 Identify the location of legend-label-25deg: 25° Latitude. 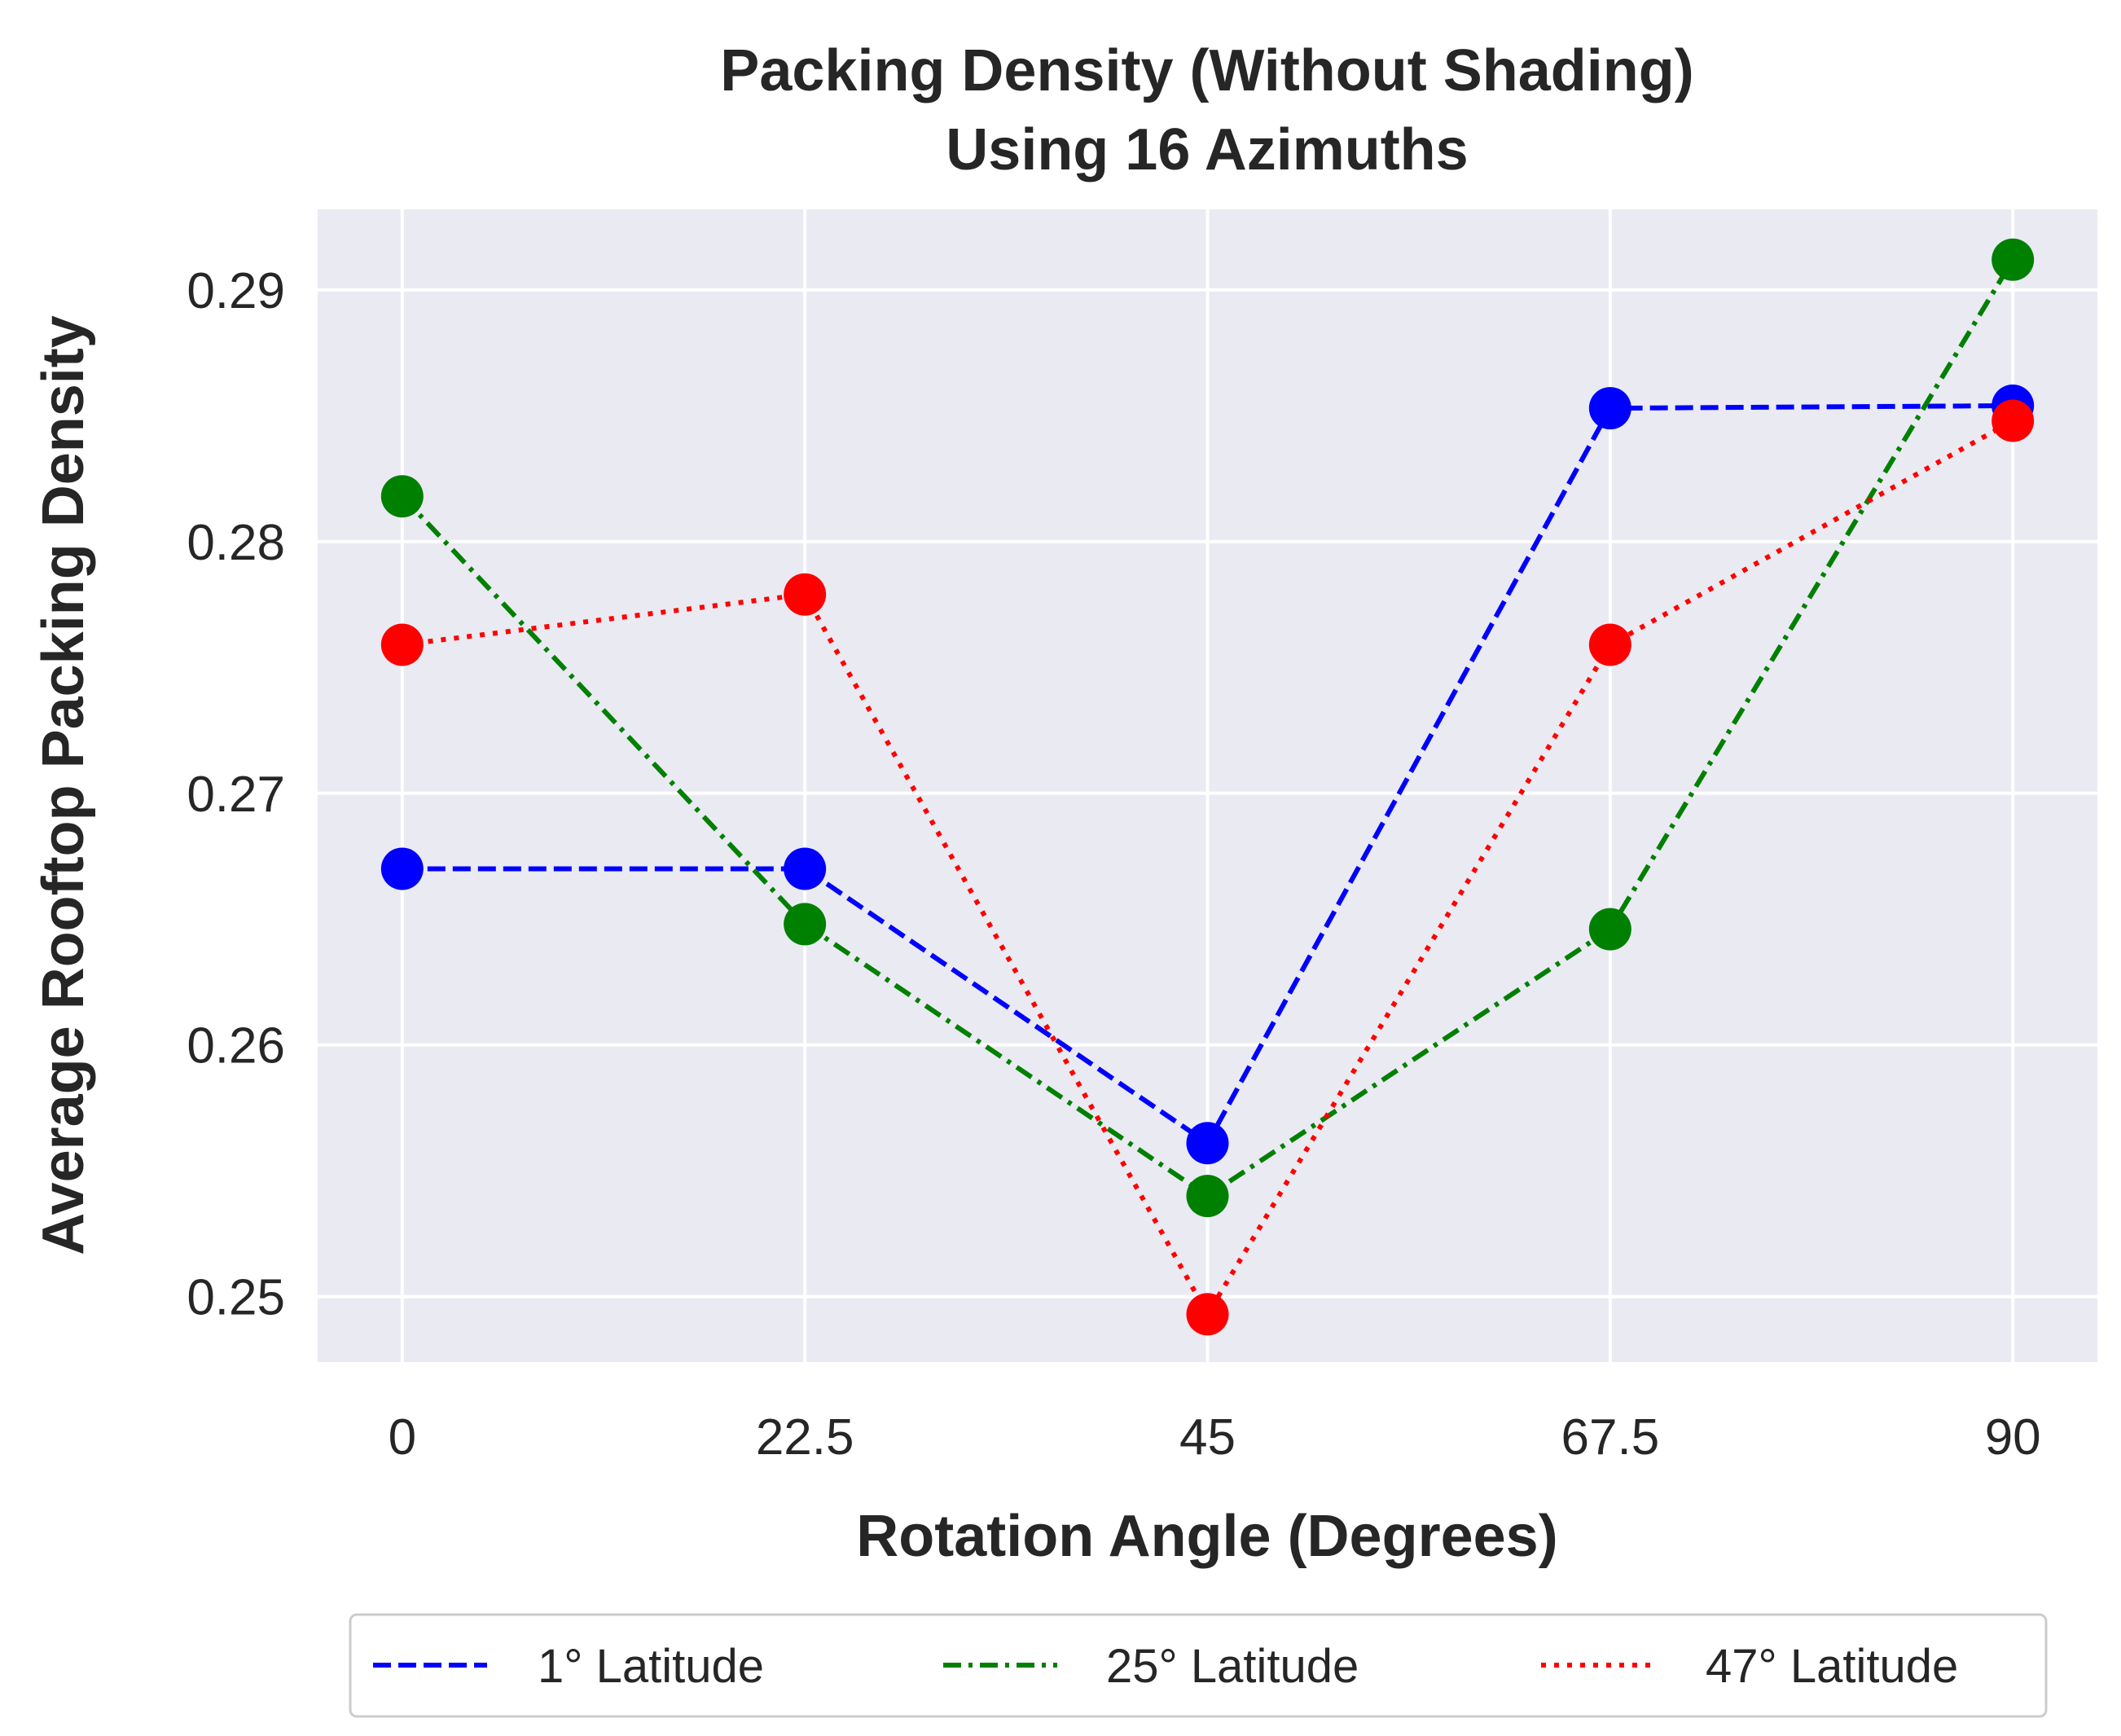
(1232, 1666).